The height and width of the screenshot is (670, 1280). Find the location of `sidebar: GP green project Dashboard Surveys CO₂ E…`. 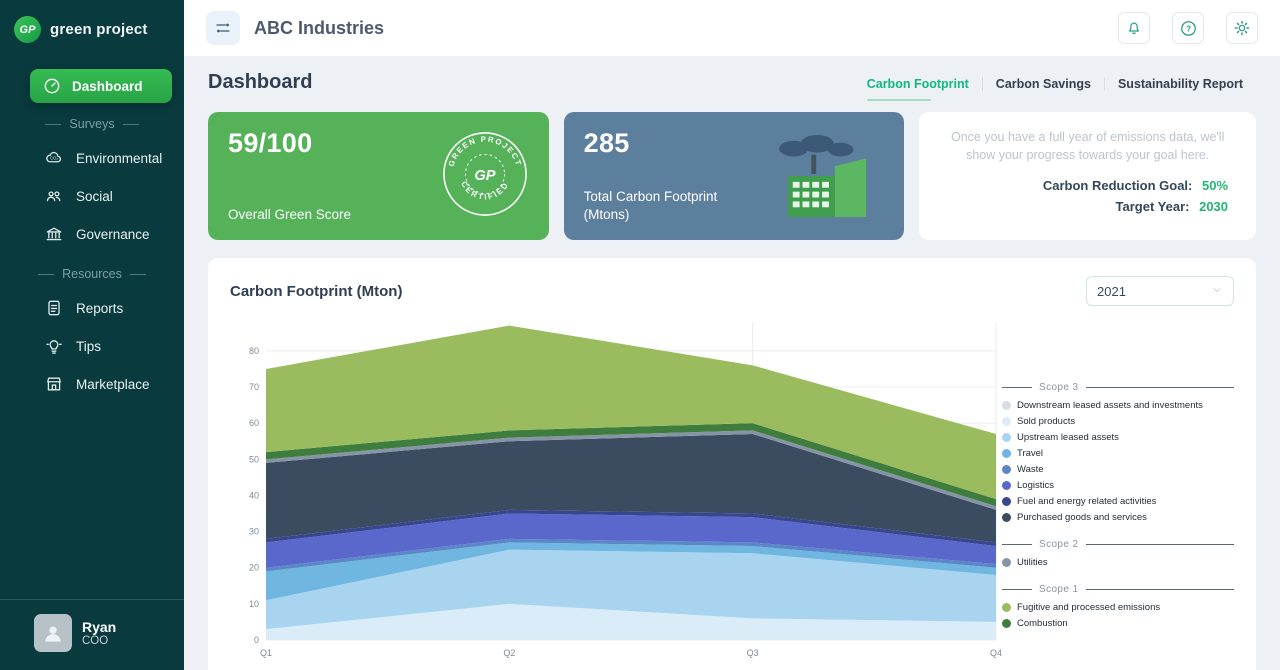

sidebar: GP green project Dashboard Surveys CO₂ E… is located at coordinates (92, 335).